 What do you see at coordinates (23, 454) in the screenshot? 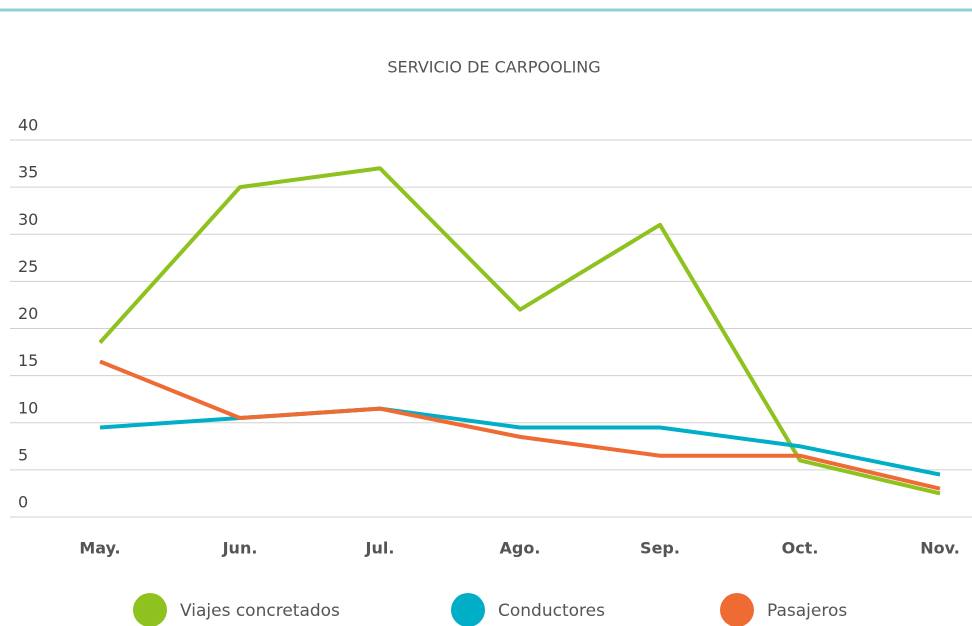
I see `y-tick-label: 5` at bounding box center [23, 454].